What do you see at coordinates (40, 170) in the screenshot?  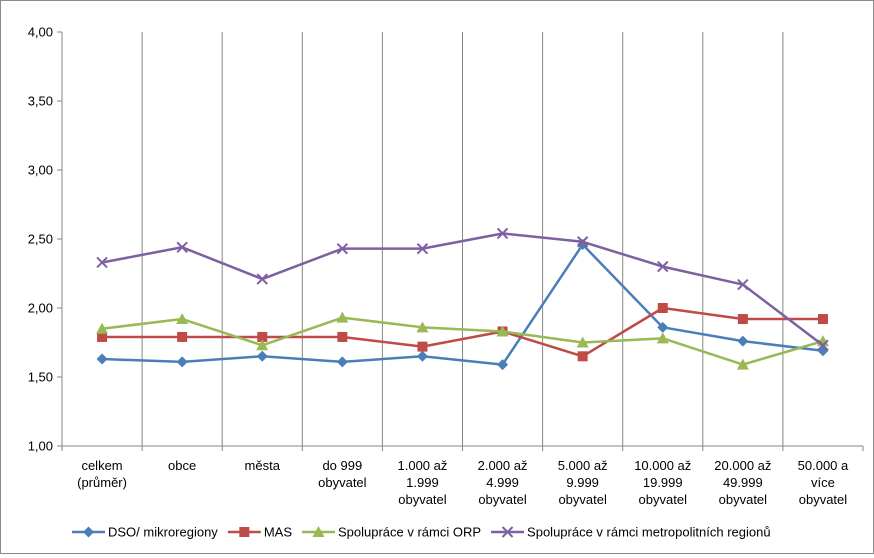 I see `y-tick-label: 3,00` at bounding box center [40, 170].